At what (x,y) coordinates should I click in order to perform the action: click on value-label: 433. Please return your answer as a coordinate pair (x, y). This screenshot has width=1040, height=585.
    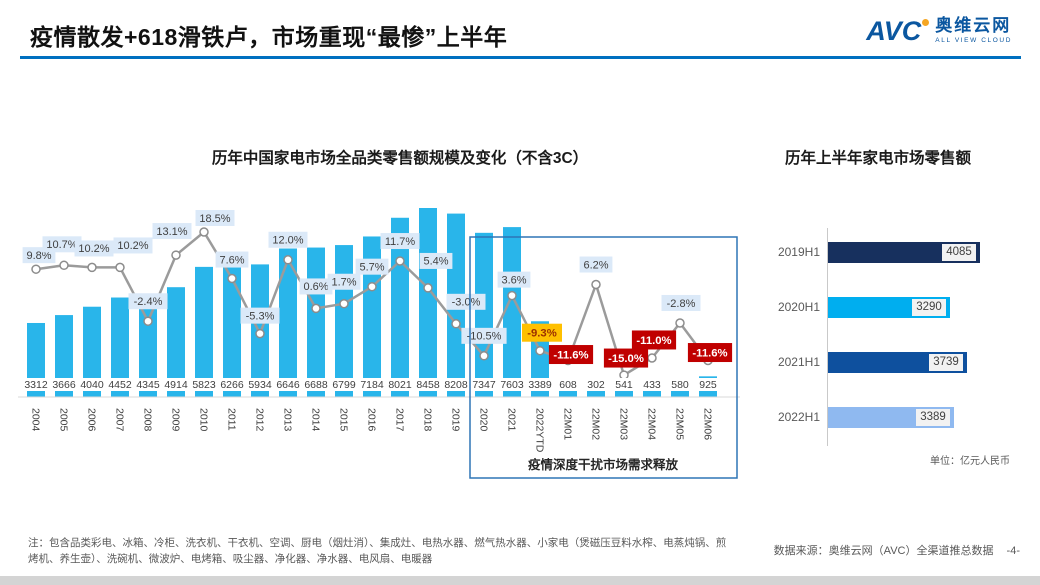
    Looking at the image, I should click on (652, 385).